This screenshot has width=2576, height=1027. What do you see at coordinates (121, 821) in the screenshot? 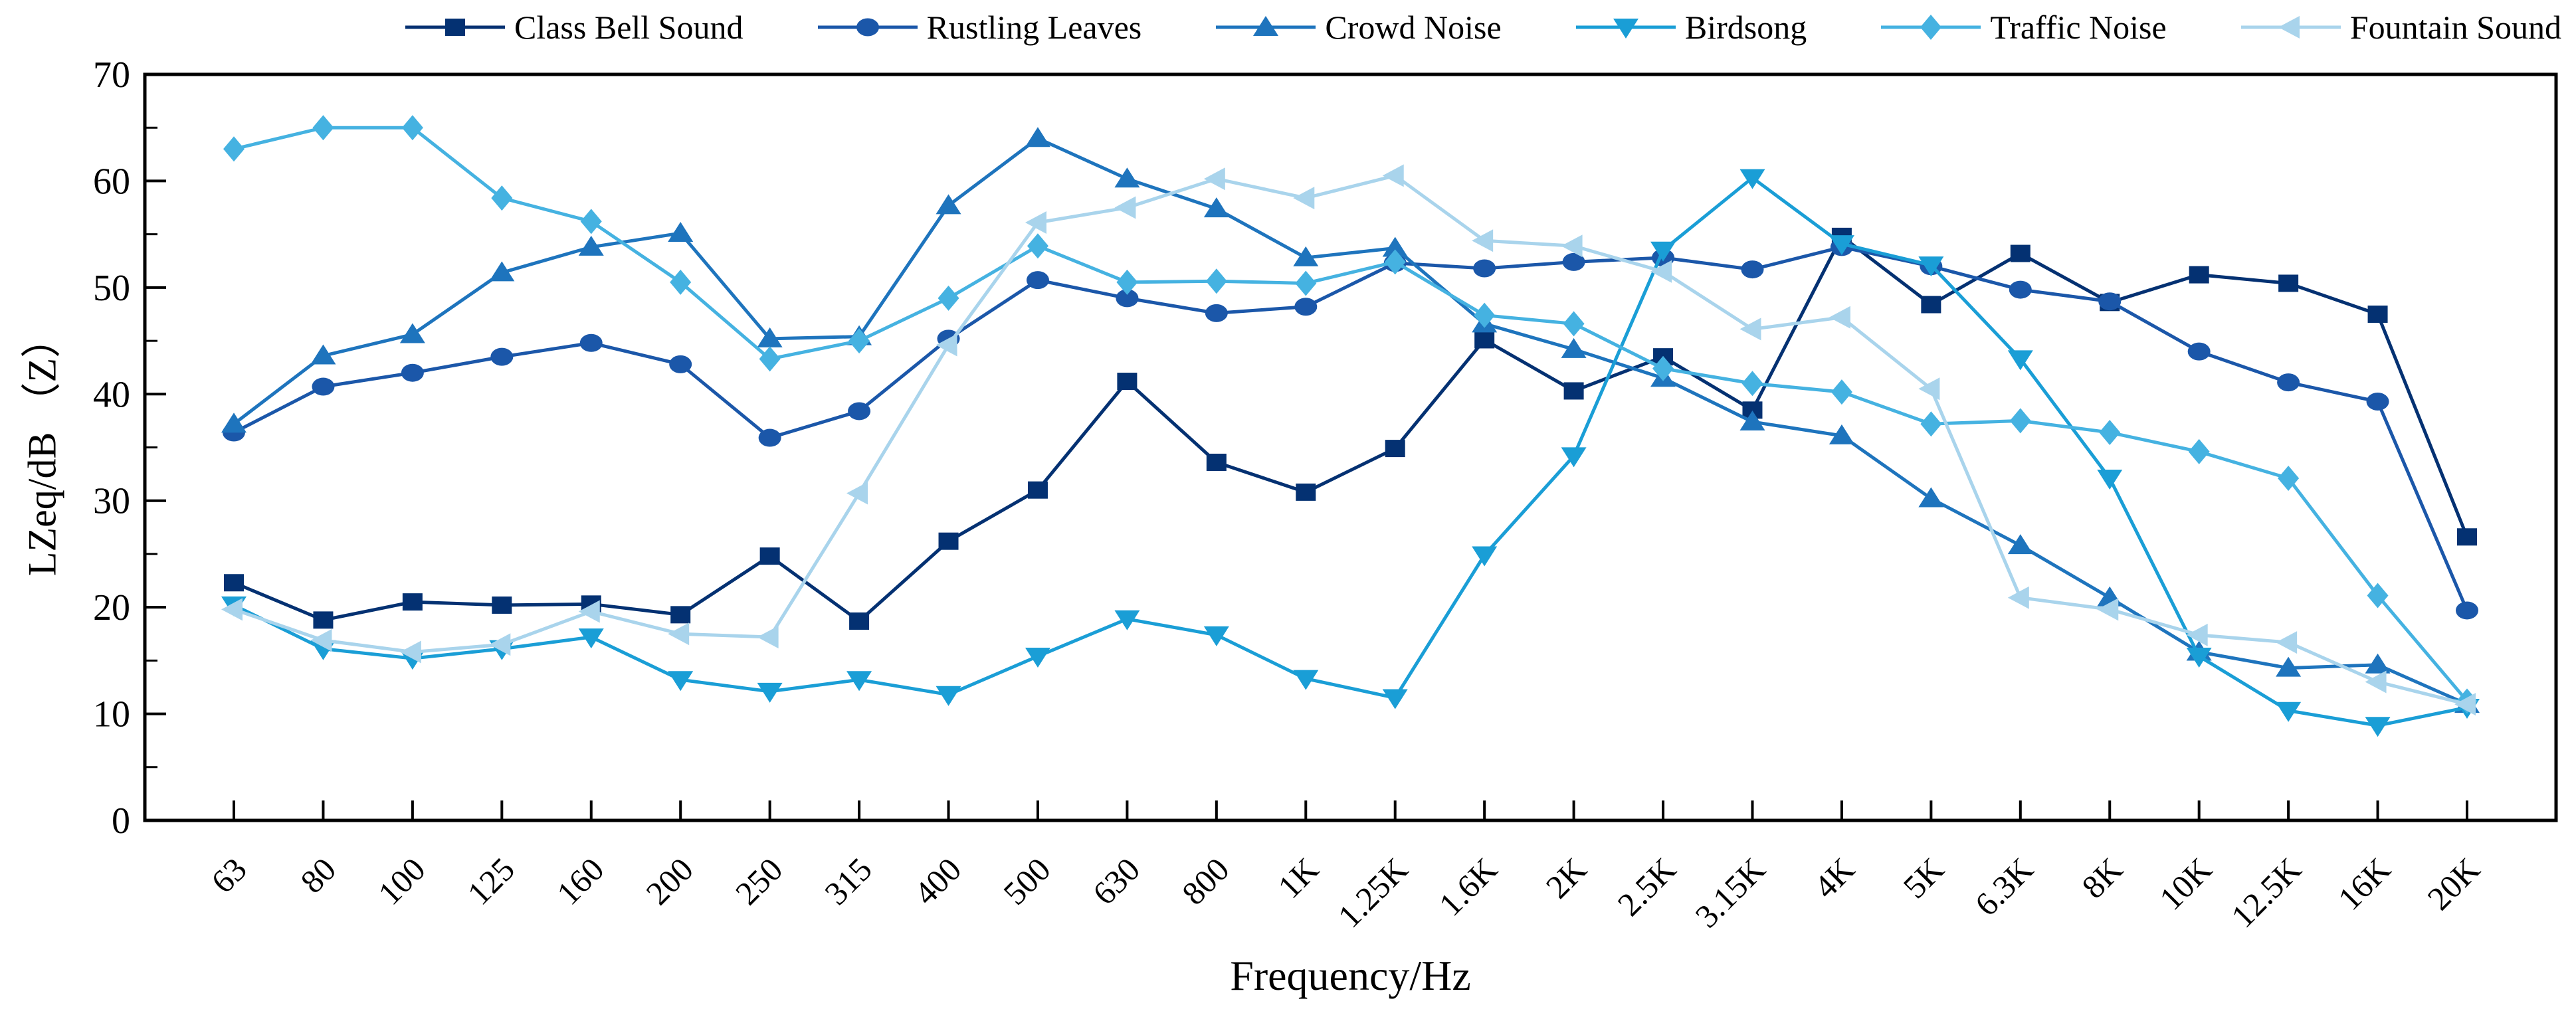
I see `y-tick-label: 0` at bounding box center [121, 821].